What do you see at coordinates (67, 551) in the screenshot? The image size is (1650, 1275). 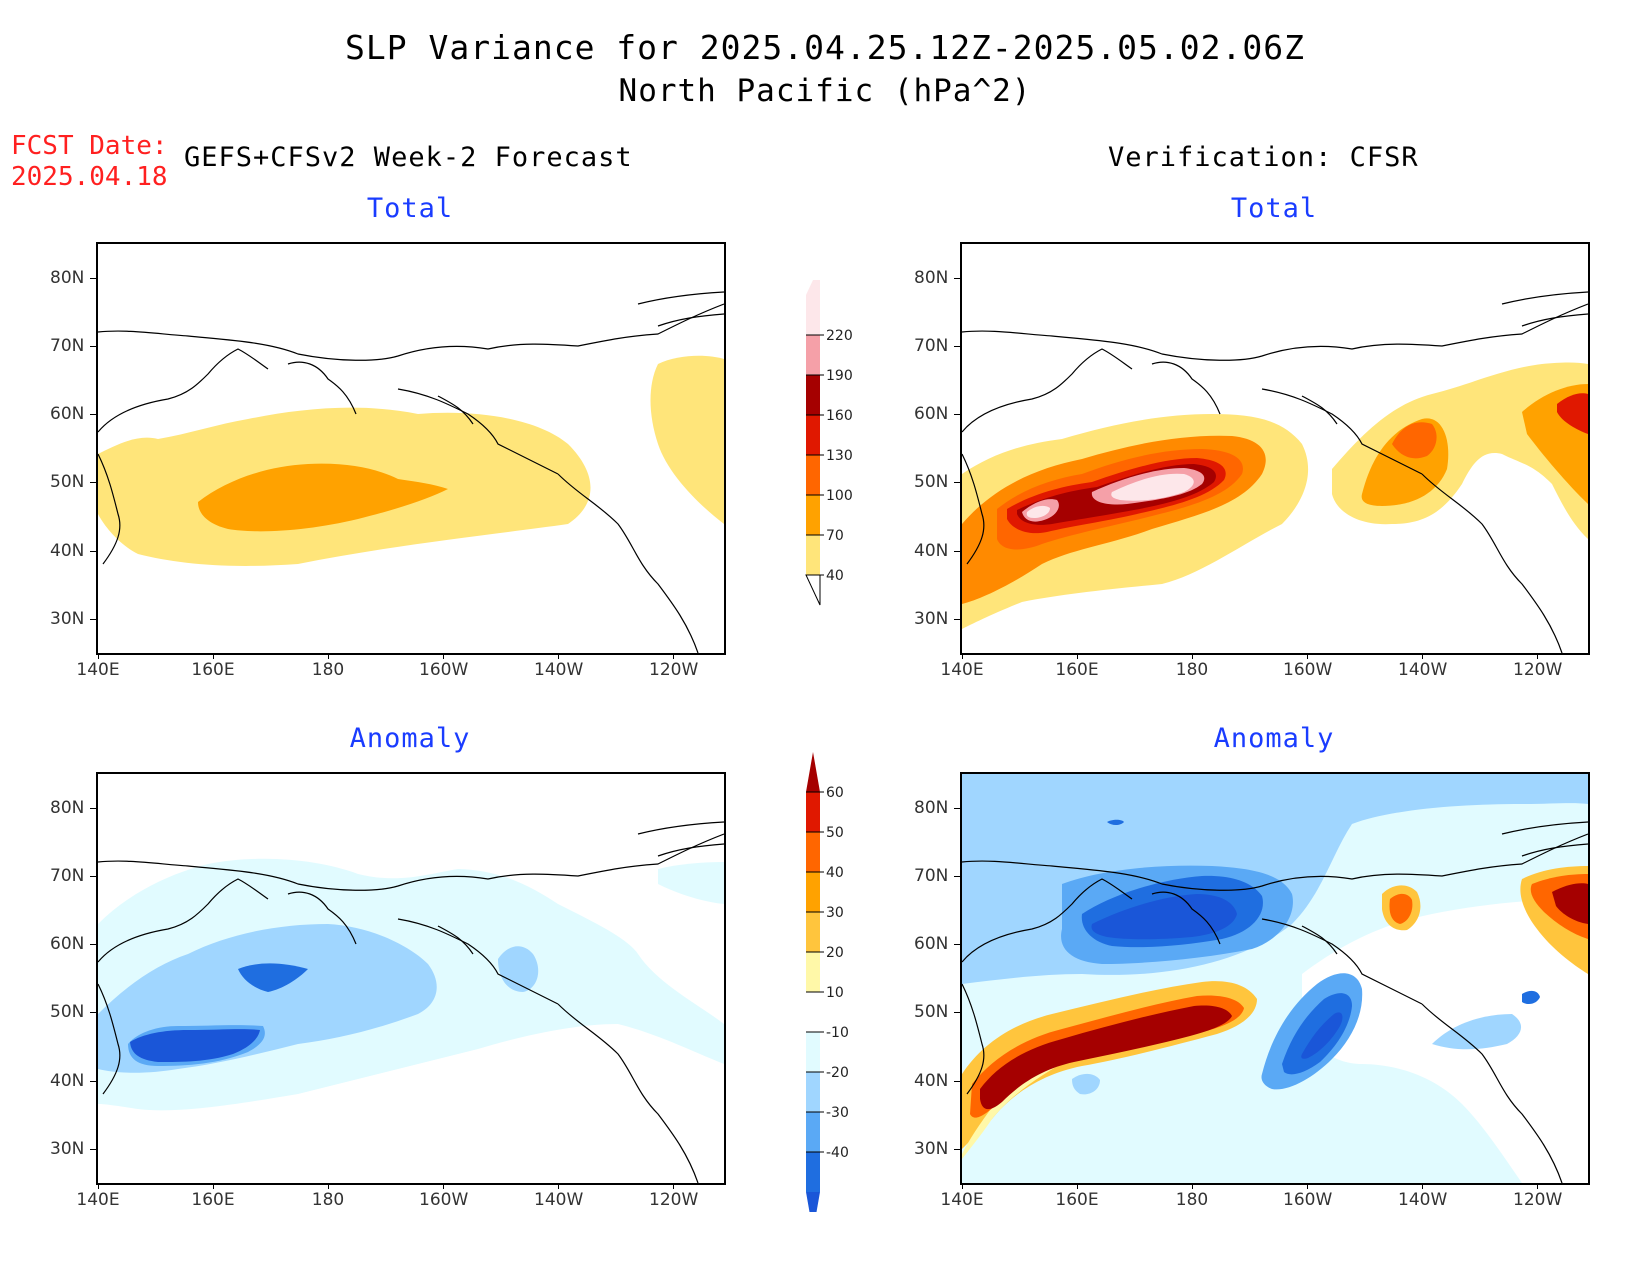 I see `lat-tick-label-forecast-total: 40N` at bounding box center [67, 551].